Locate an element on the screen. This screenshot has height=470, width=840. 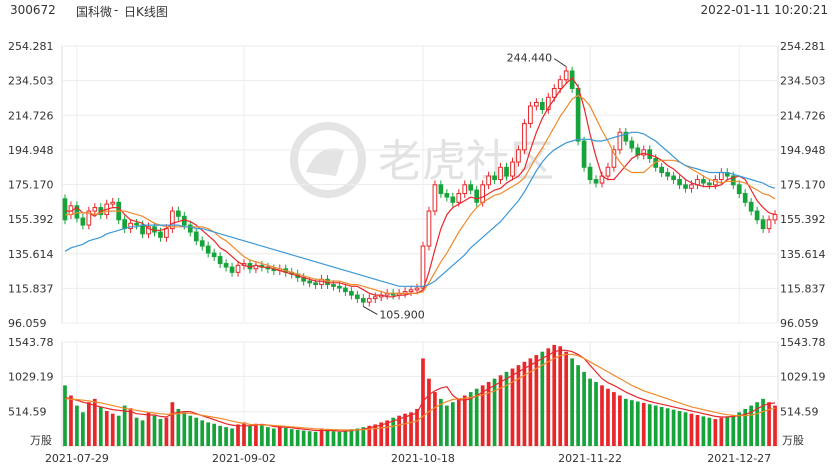
watermark-logo-mark-icon is located at coordinates (325, 162).